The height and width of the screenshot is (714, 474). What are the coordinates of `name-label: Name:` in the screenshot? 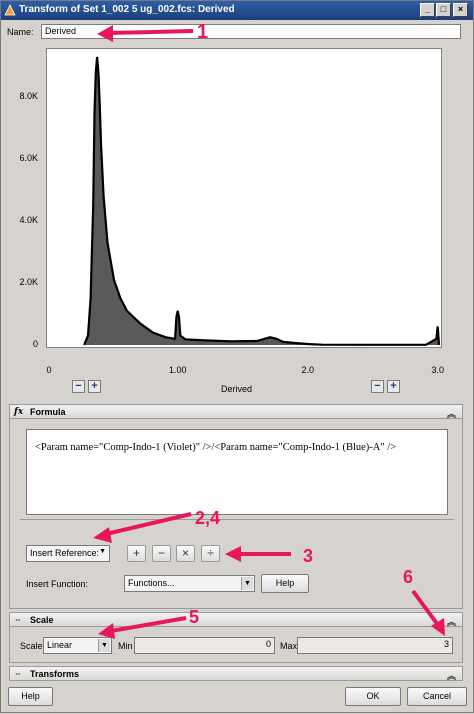 It's located at (20, 32).